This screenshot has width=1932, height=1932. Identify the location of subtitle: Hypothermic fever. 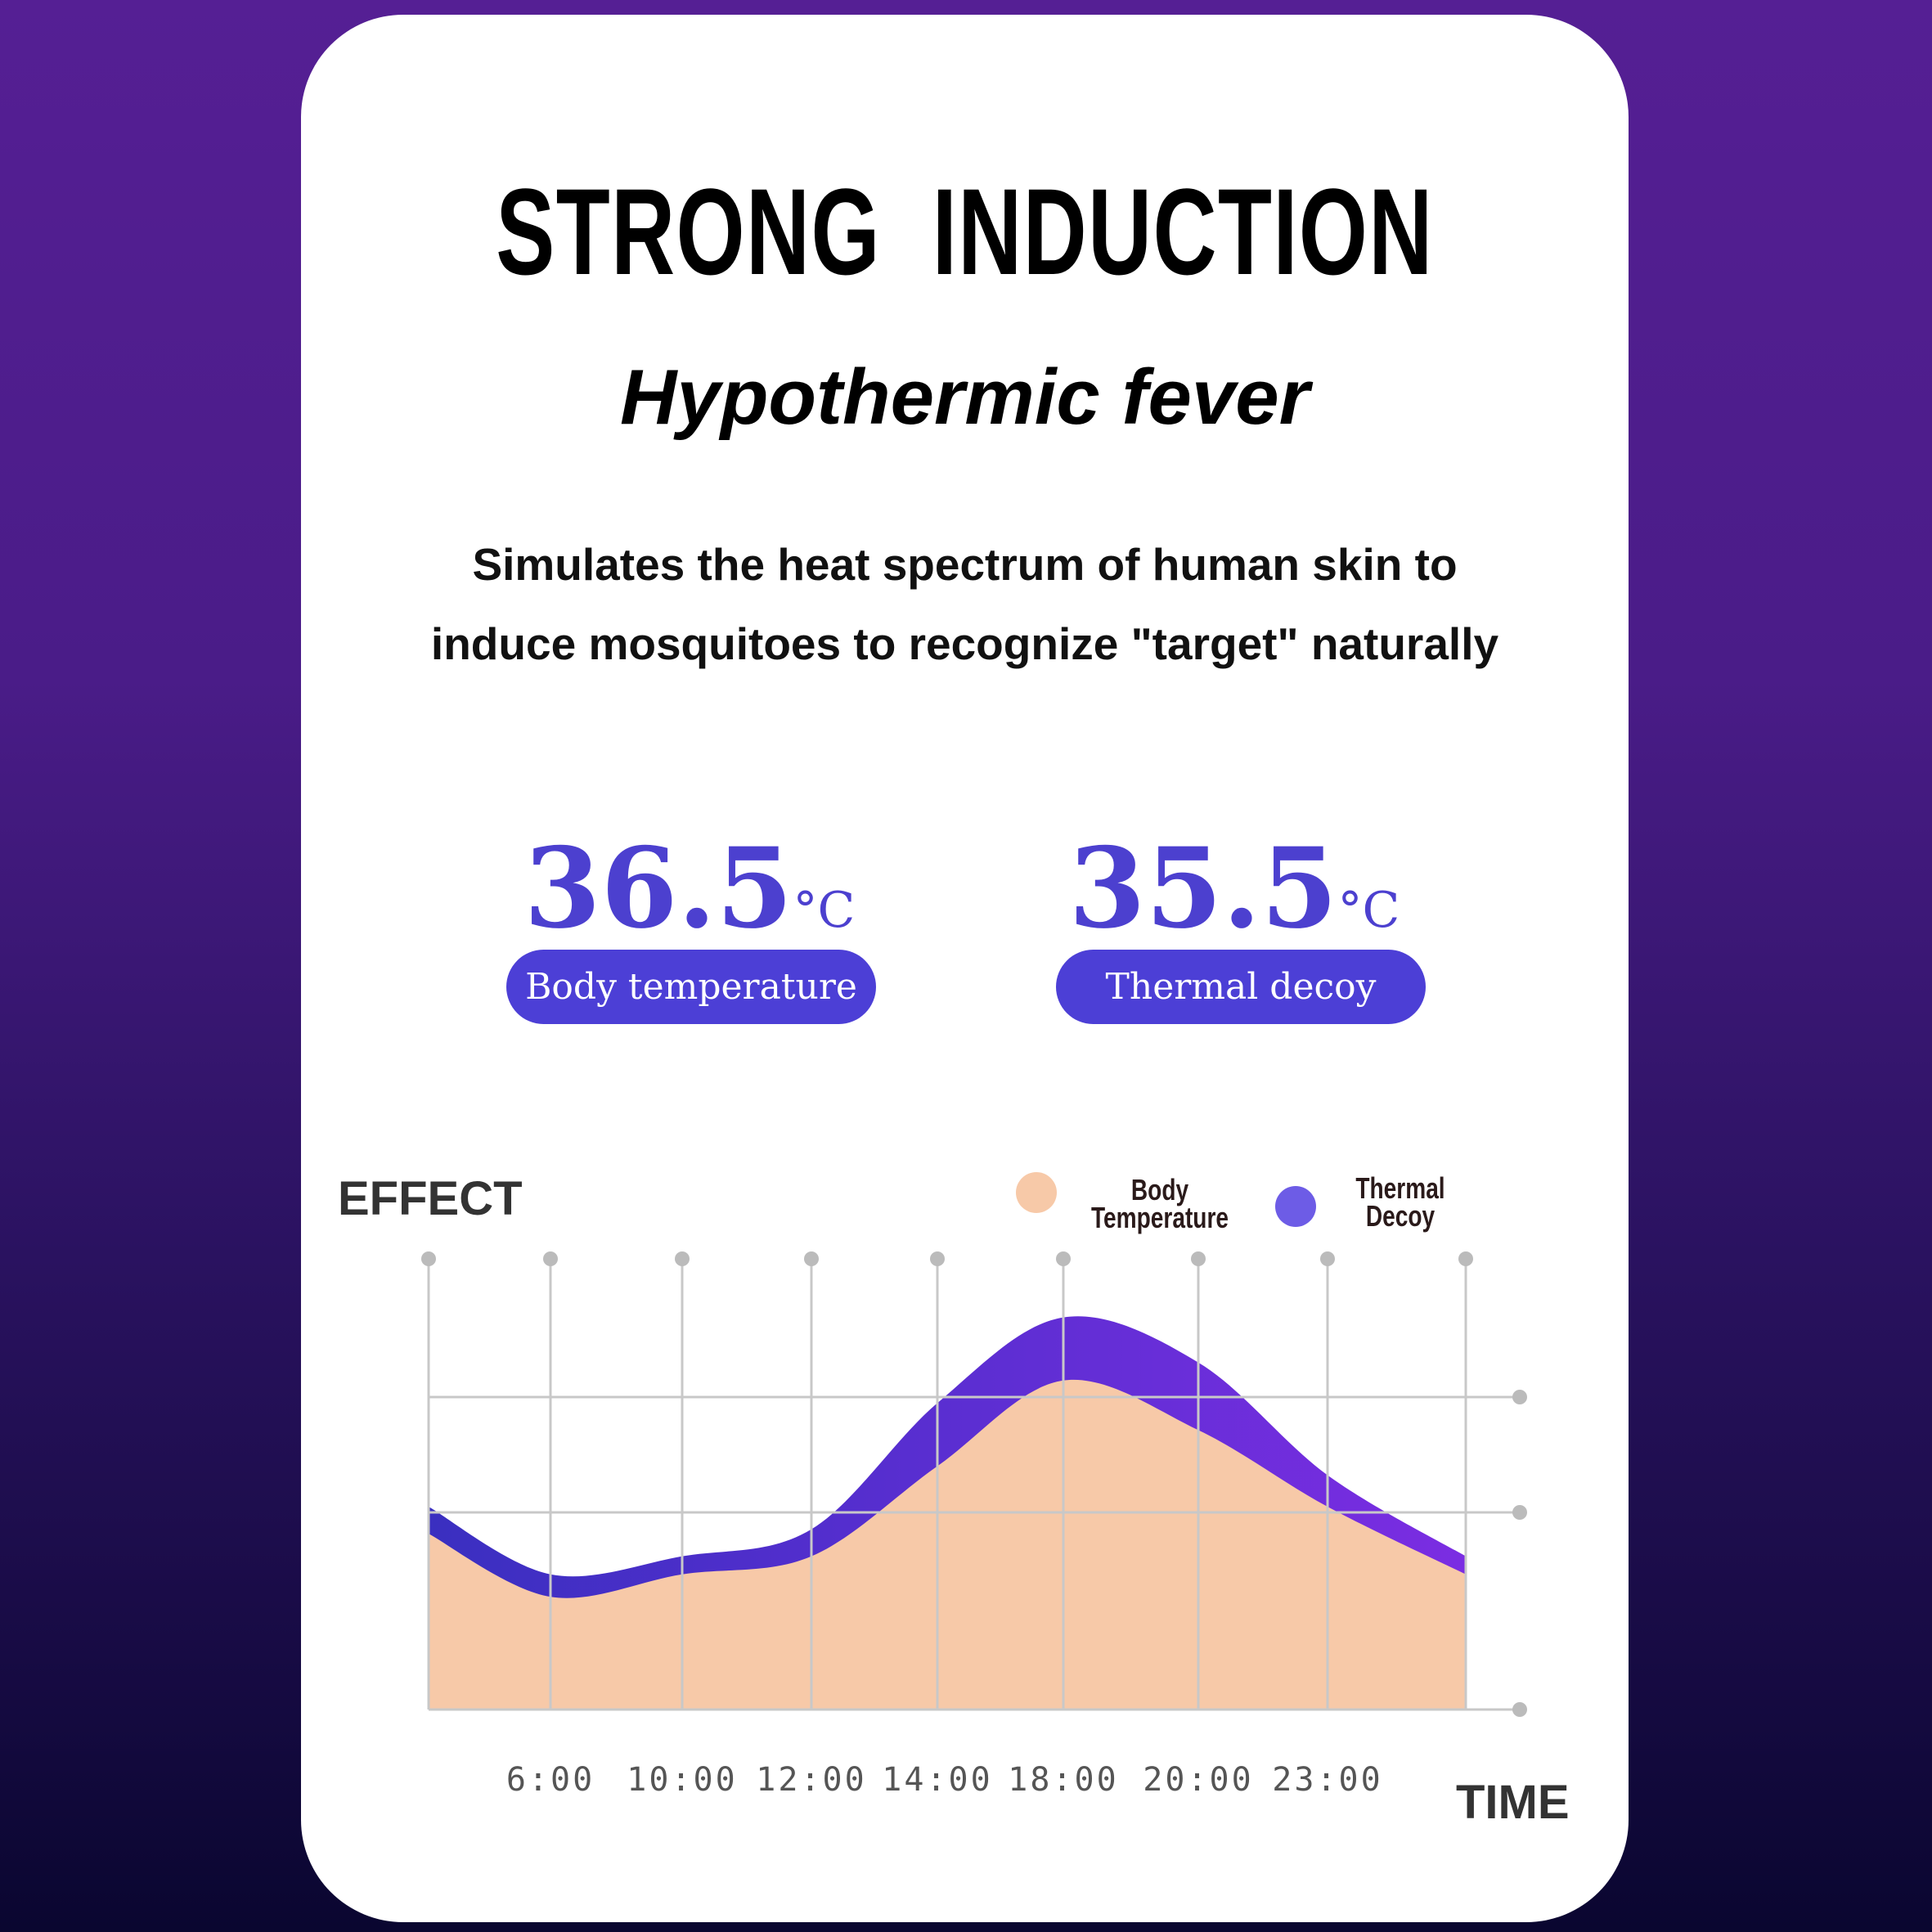
(965, 397).